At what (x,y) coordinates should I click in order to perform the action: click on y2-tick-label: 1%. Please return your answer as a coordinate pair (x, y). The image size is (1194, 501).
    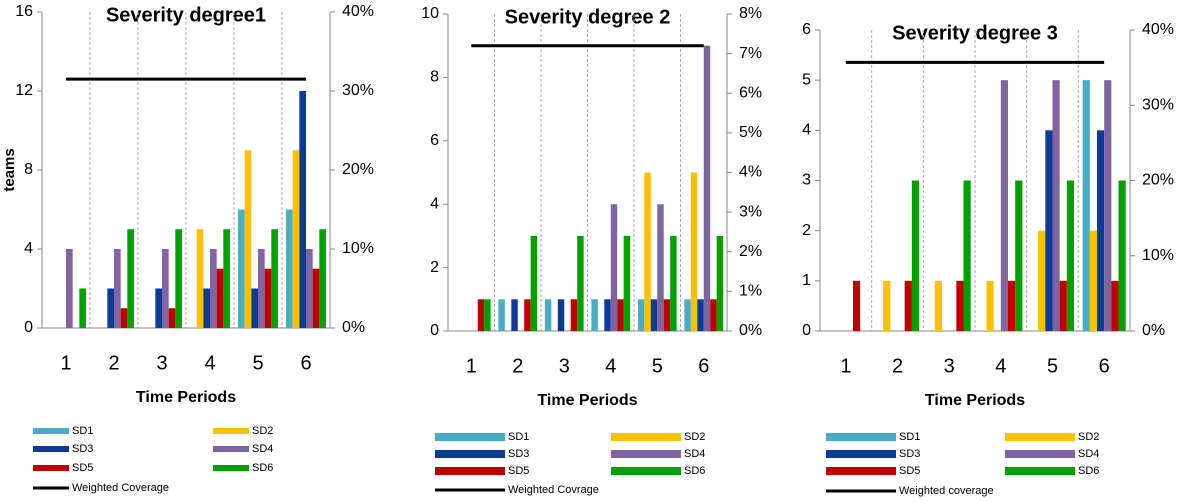
    Looking at the image, I should click on (750, 291).